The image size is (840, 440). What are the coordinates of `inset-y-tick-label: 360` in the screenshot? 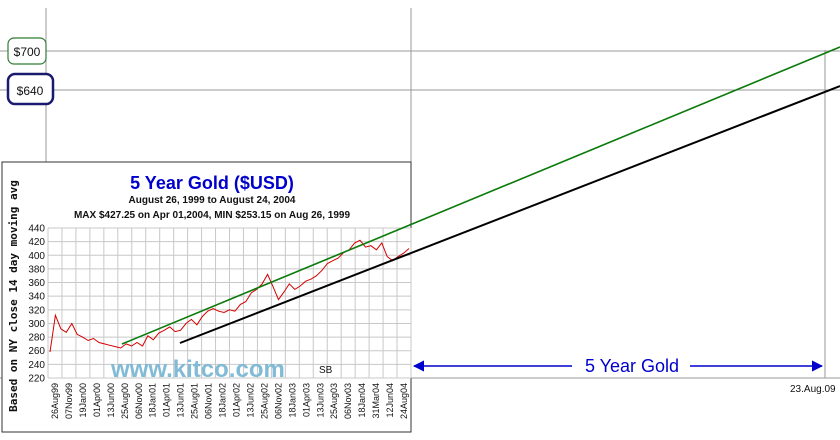 It's located at (36, 283).